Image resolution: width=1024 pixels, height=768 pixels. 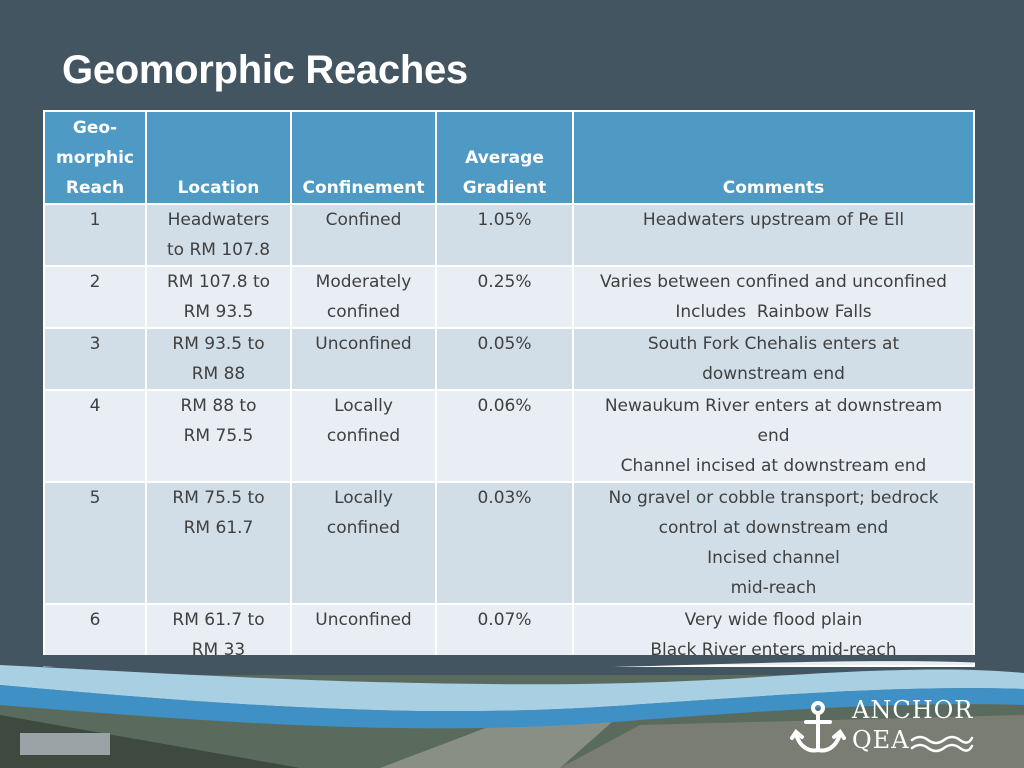 I want to click on aerial-photo-buildings, so click(x=65, y=744).